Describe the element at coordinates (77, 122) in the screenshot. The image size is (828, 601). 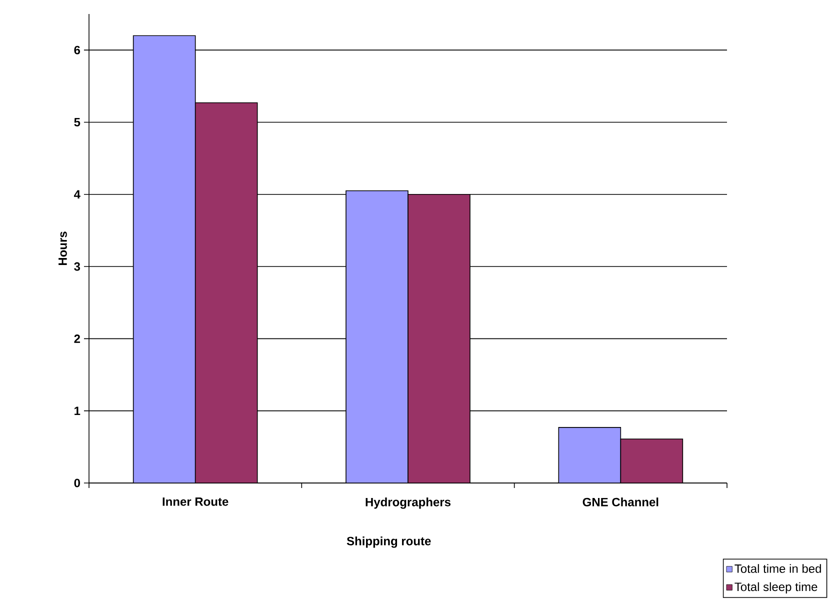
I see `y-tick-label: 5` at that location.